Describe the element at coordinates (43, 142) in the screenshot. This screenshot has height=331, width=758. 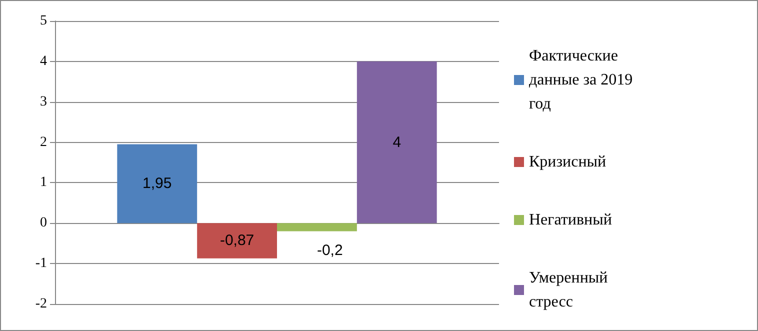
I see `y-tick-label: 2` at that location.